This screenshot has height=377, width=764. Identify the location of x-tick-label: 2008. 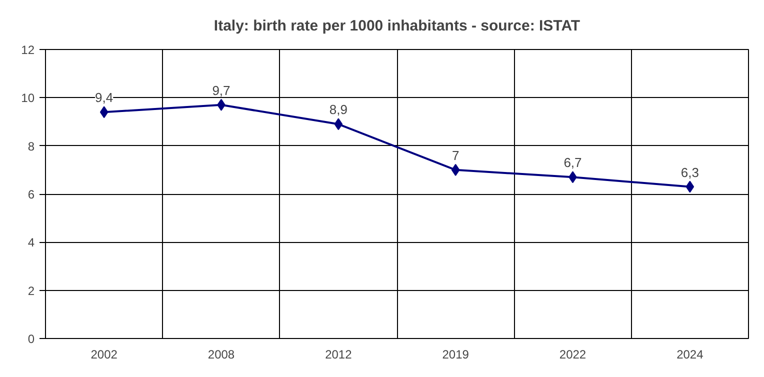
(221, 355).